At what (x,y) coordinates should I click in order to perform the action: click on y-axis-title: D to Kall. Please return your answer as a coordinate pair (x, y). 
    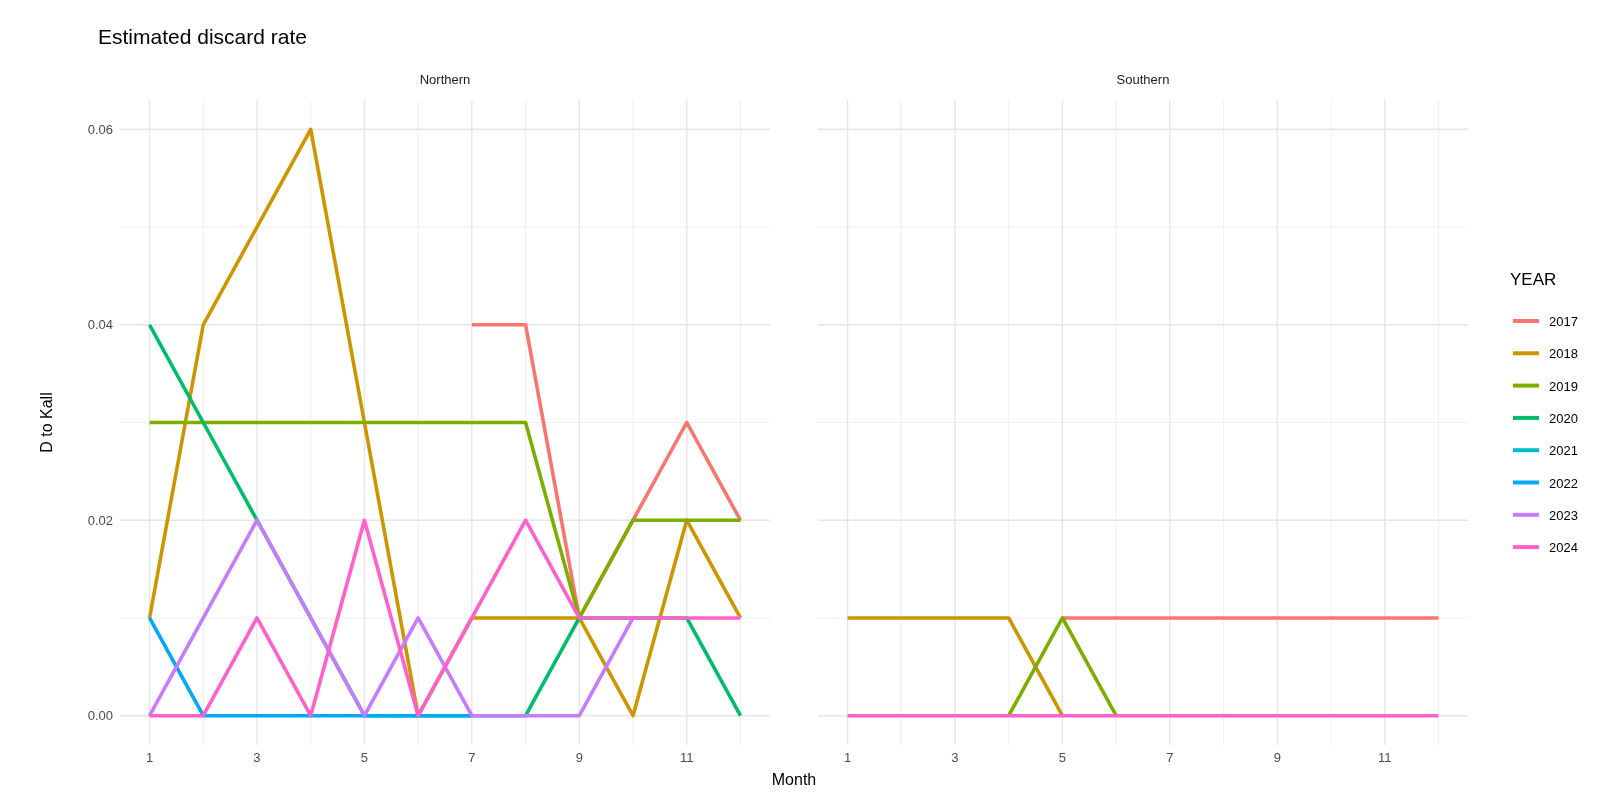
    Looking at the image, I should click on (46, 422).